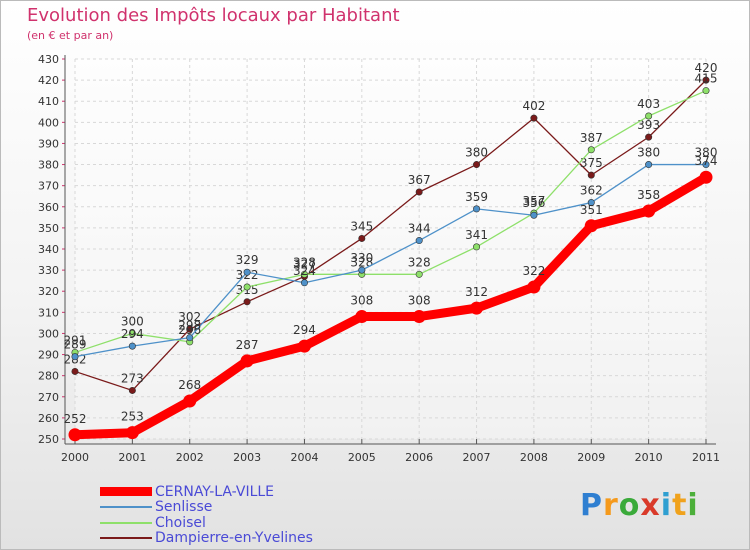 This screenshot has width=750, height=550. I want to click on data-label: 359, so click(476, 197).